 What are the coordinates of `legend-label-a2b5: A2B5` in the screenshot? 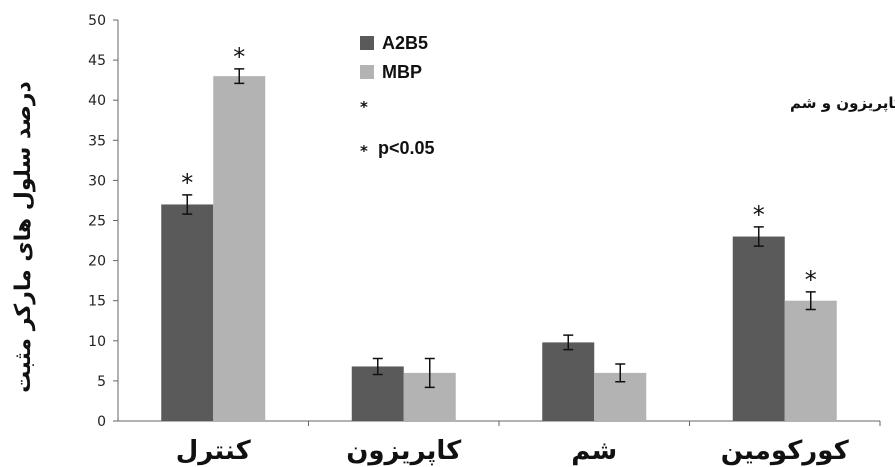 It's located at (405, 43).